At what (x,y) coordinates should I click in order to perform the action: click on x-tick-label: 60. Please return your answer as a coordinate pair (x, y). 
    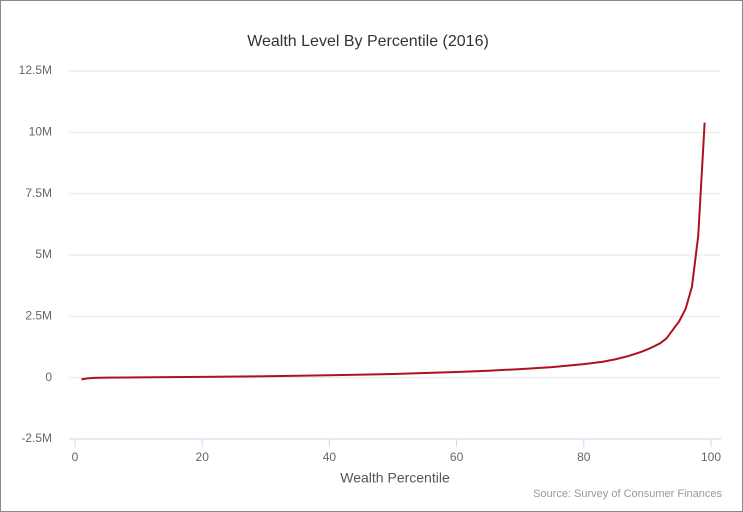
    Looking at the image, I should click on (457, 457).